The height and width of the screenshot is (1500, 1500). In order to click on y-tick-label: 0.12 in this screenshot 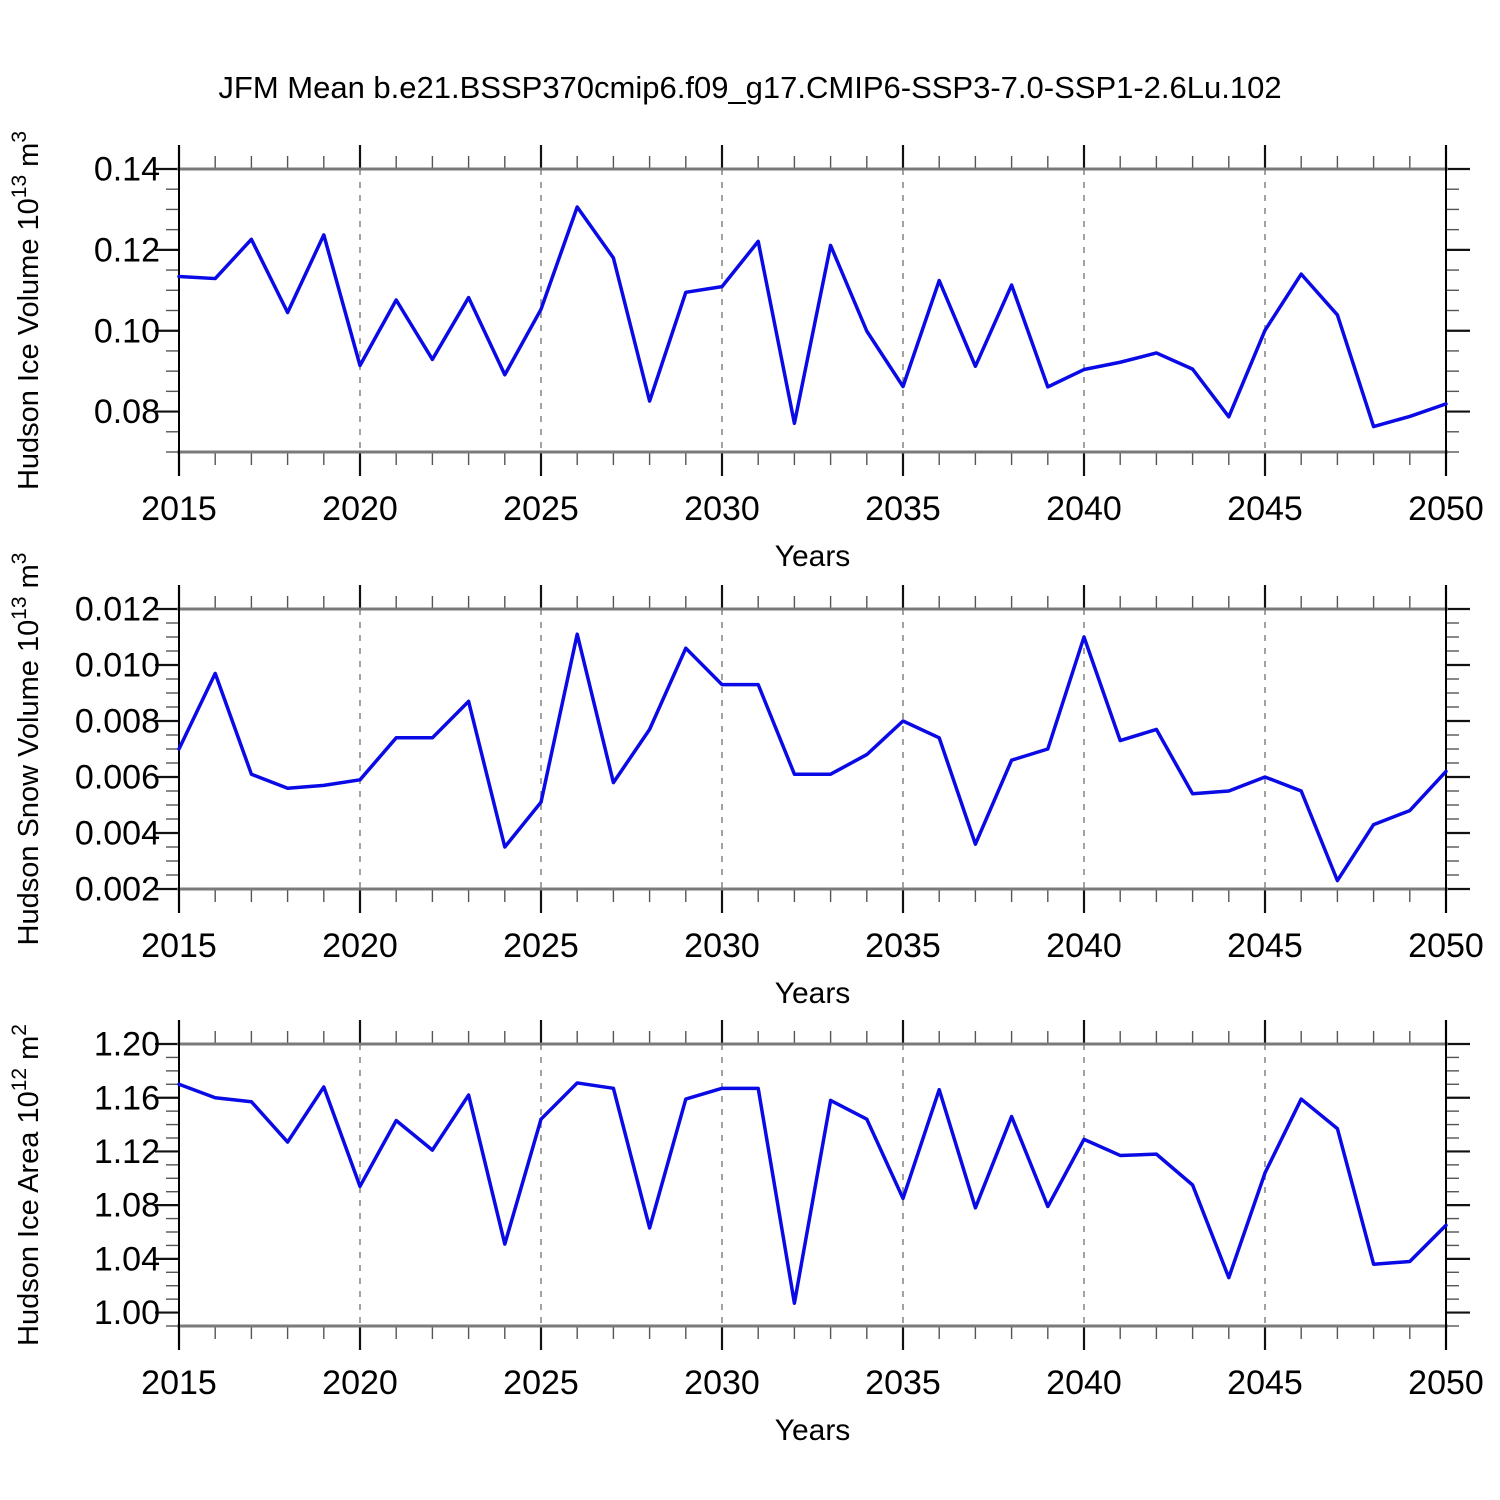, I will do `click(127, 250)`.